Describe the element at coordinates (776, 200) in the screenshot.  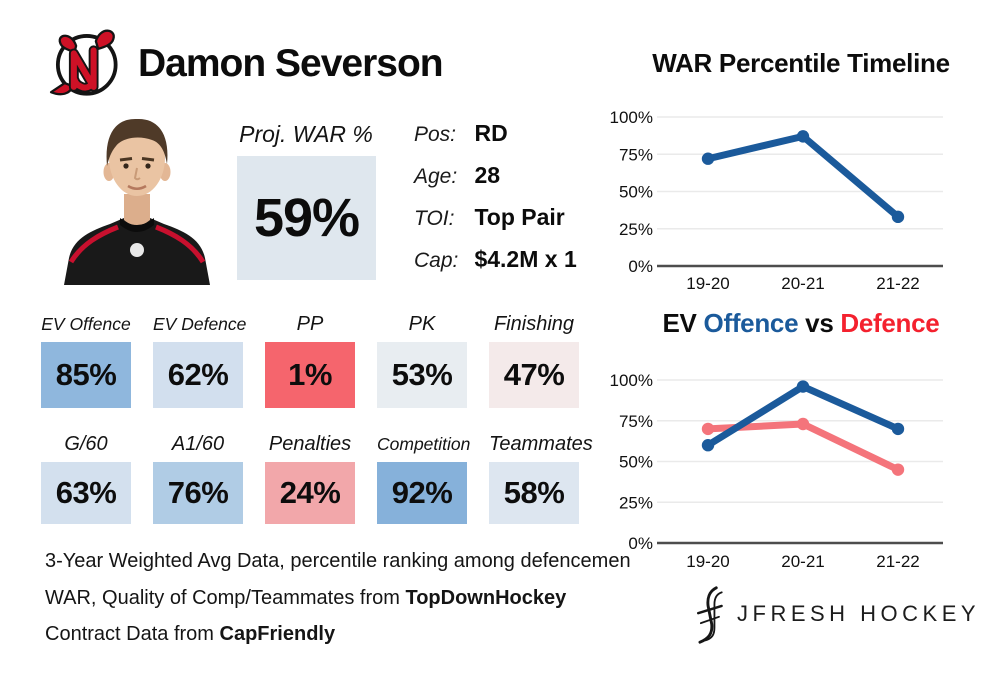
I see `war-percentile-timeline-chart: 0% 25% 50% 75% 100% 19-20 20-21 21-22` at that location.